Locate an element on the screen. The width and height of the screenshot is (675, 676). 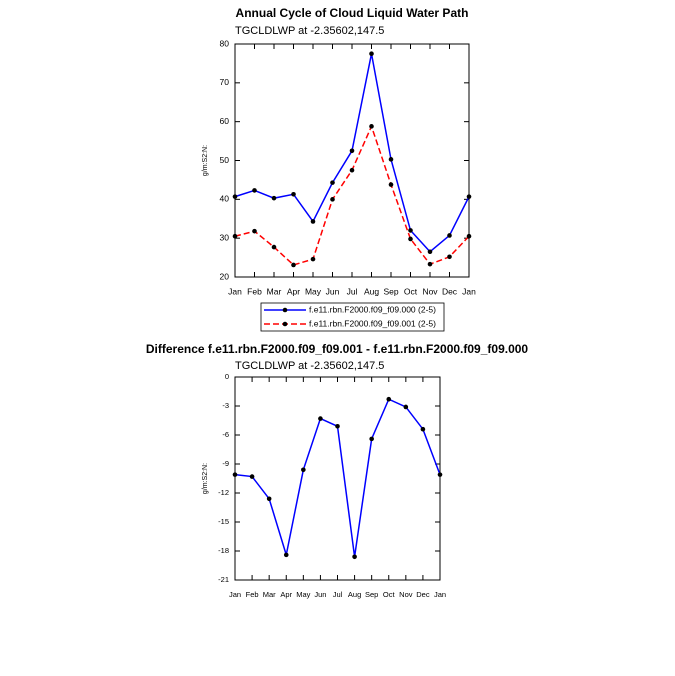
y-tick-label: -18 is located at coordinates (223, 550).